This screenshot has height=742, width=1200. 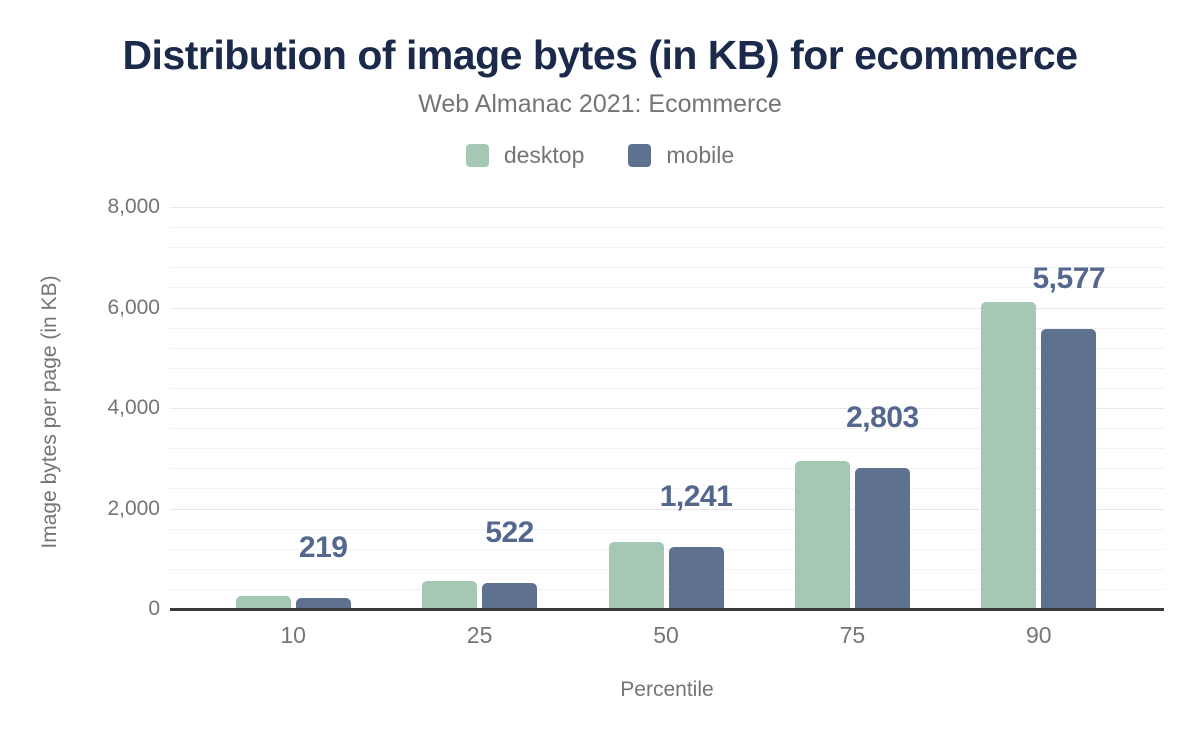 What do you see at coordinates (544, 155) in the screenshot?
I see `legend-label-desktop: desktop` at bounding box center [544, 155].